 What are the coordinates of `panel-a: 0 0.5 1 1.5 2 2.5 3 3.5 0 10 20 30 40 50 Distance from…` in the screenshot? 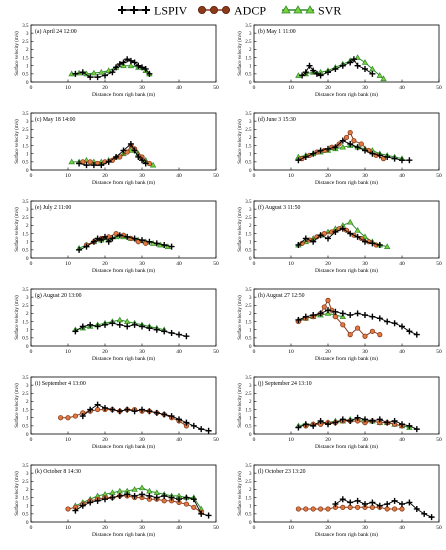 It's located at (117, 61).